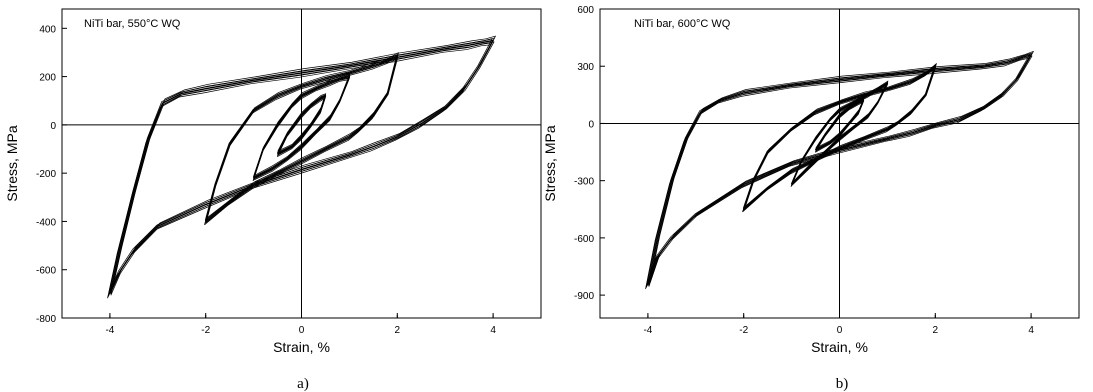 This screenshot has width=1093, height=392. I want to click on y-tick-label: -900, so click(584, 296).